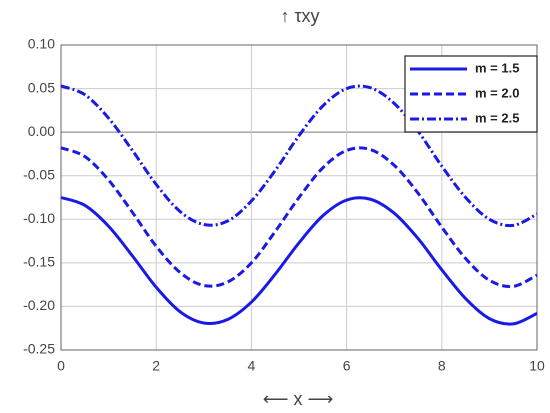 This screenshot has width=550, height=413. I want to click on x-tick-label: 6, so click(347, 366).